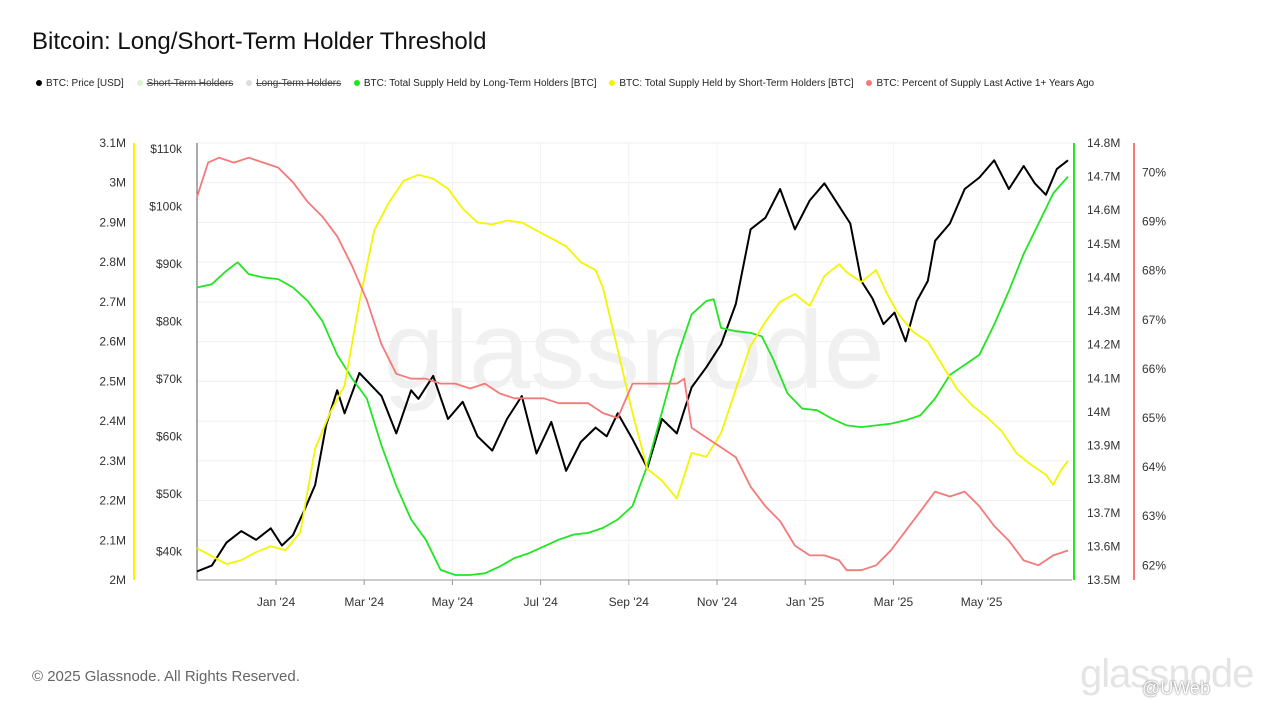 This screenshot has width=1269, height=714. Describe the element at coordinates (540, 602) in the screenshot. I see `x-tick-label: Jul '24` at that location.